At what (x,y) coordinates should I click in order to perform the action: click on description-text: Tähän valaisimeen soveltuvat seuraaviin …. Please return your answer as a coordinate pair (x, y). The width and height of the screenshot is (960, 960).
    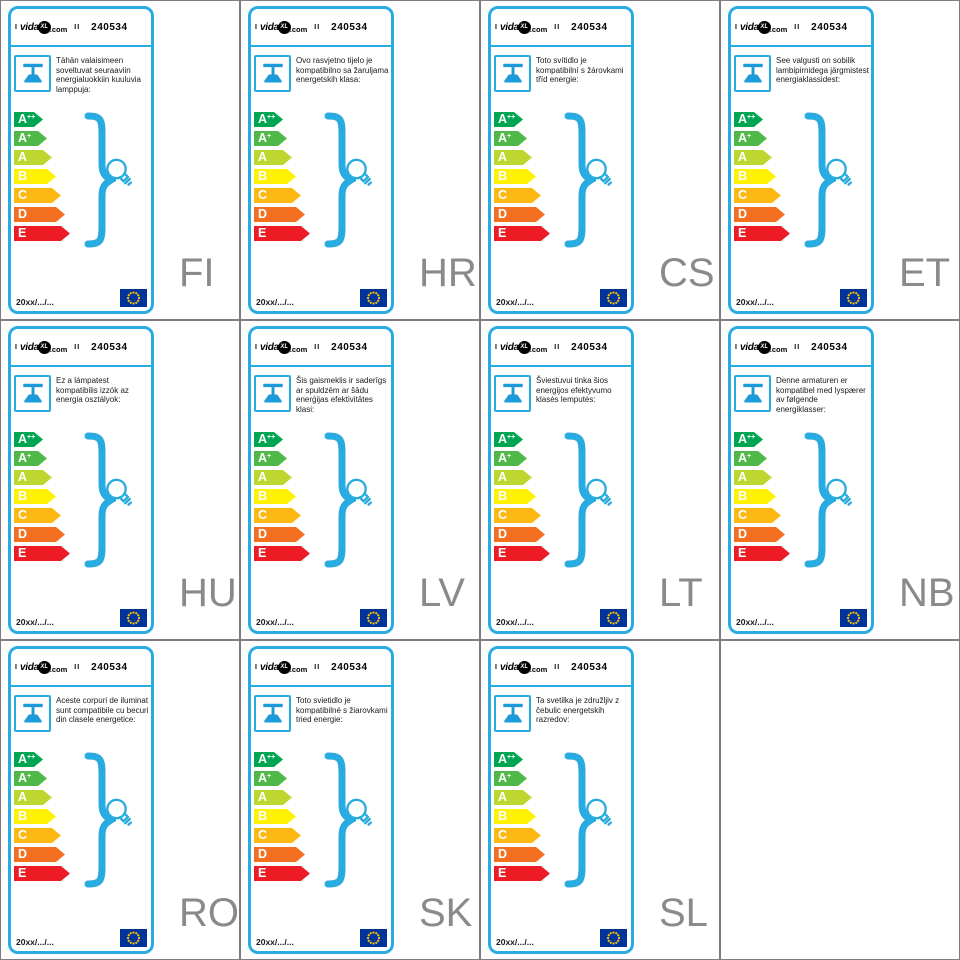
    Looking at the image, I should click on (98, 75).